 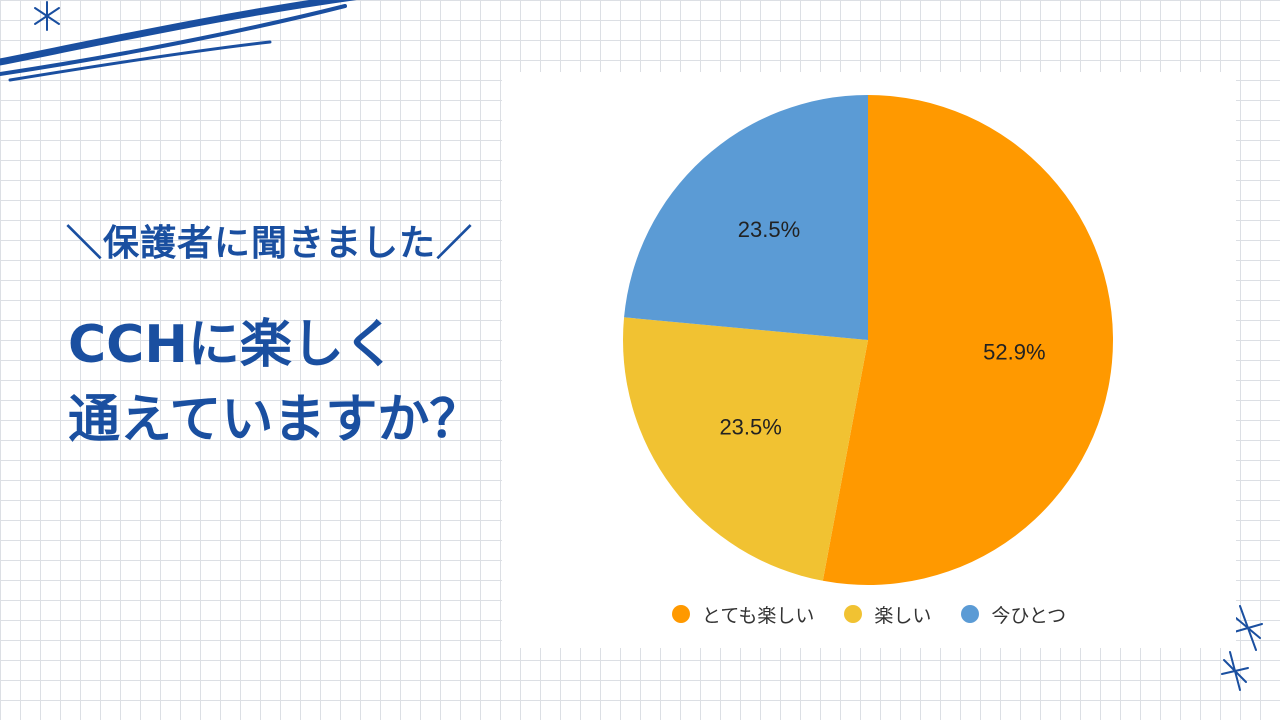 What do you see at coordinates (274, 383) in the screenshot?
I see `page-title: CCHに楽しく 通えていますか？` at bounding box center [274, 383].